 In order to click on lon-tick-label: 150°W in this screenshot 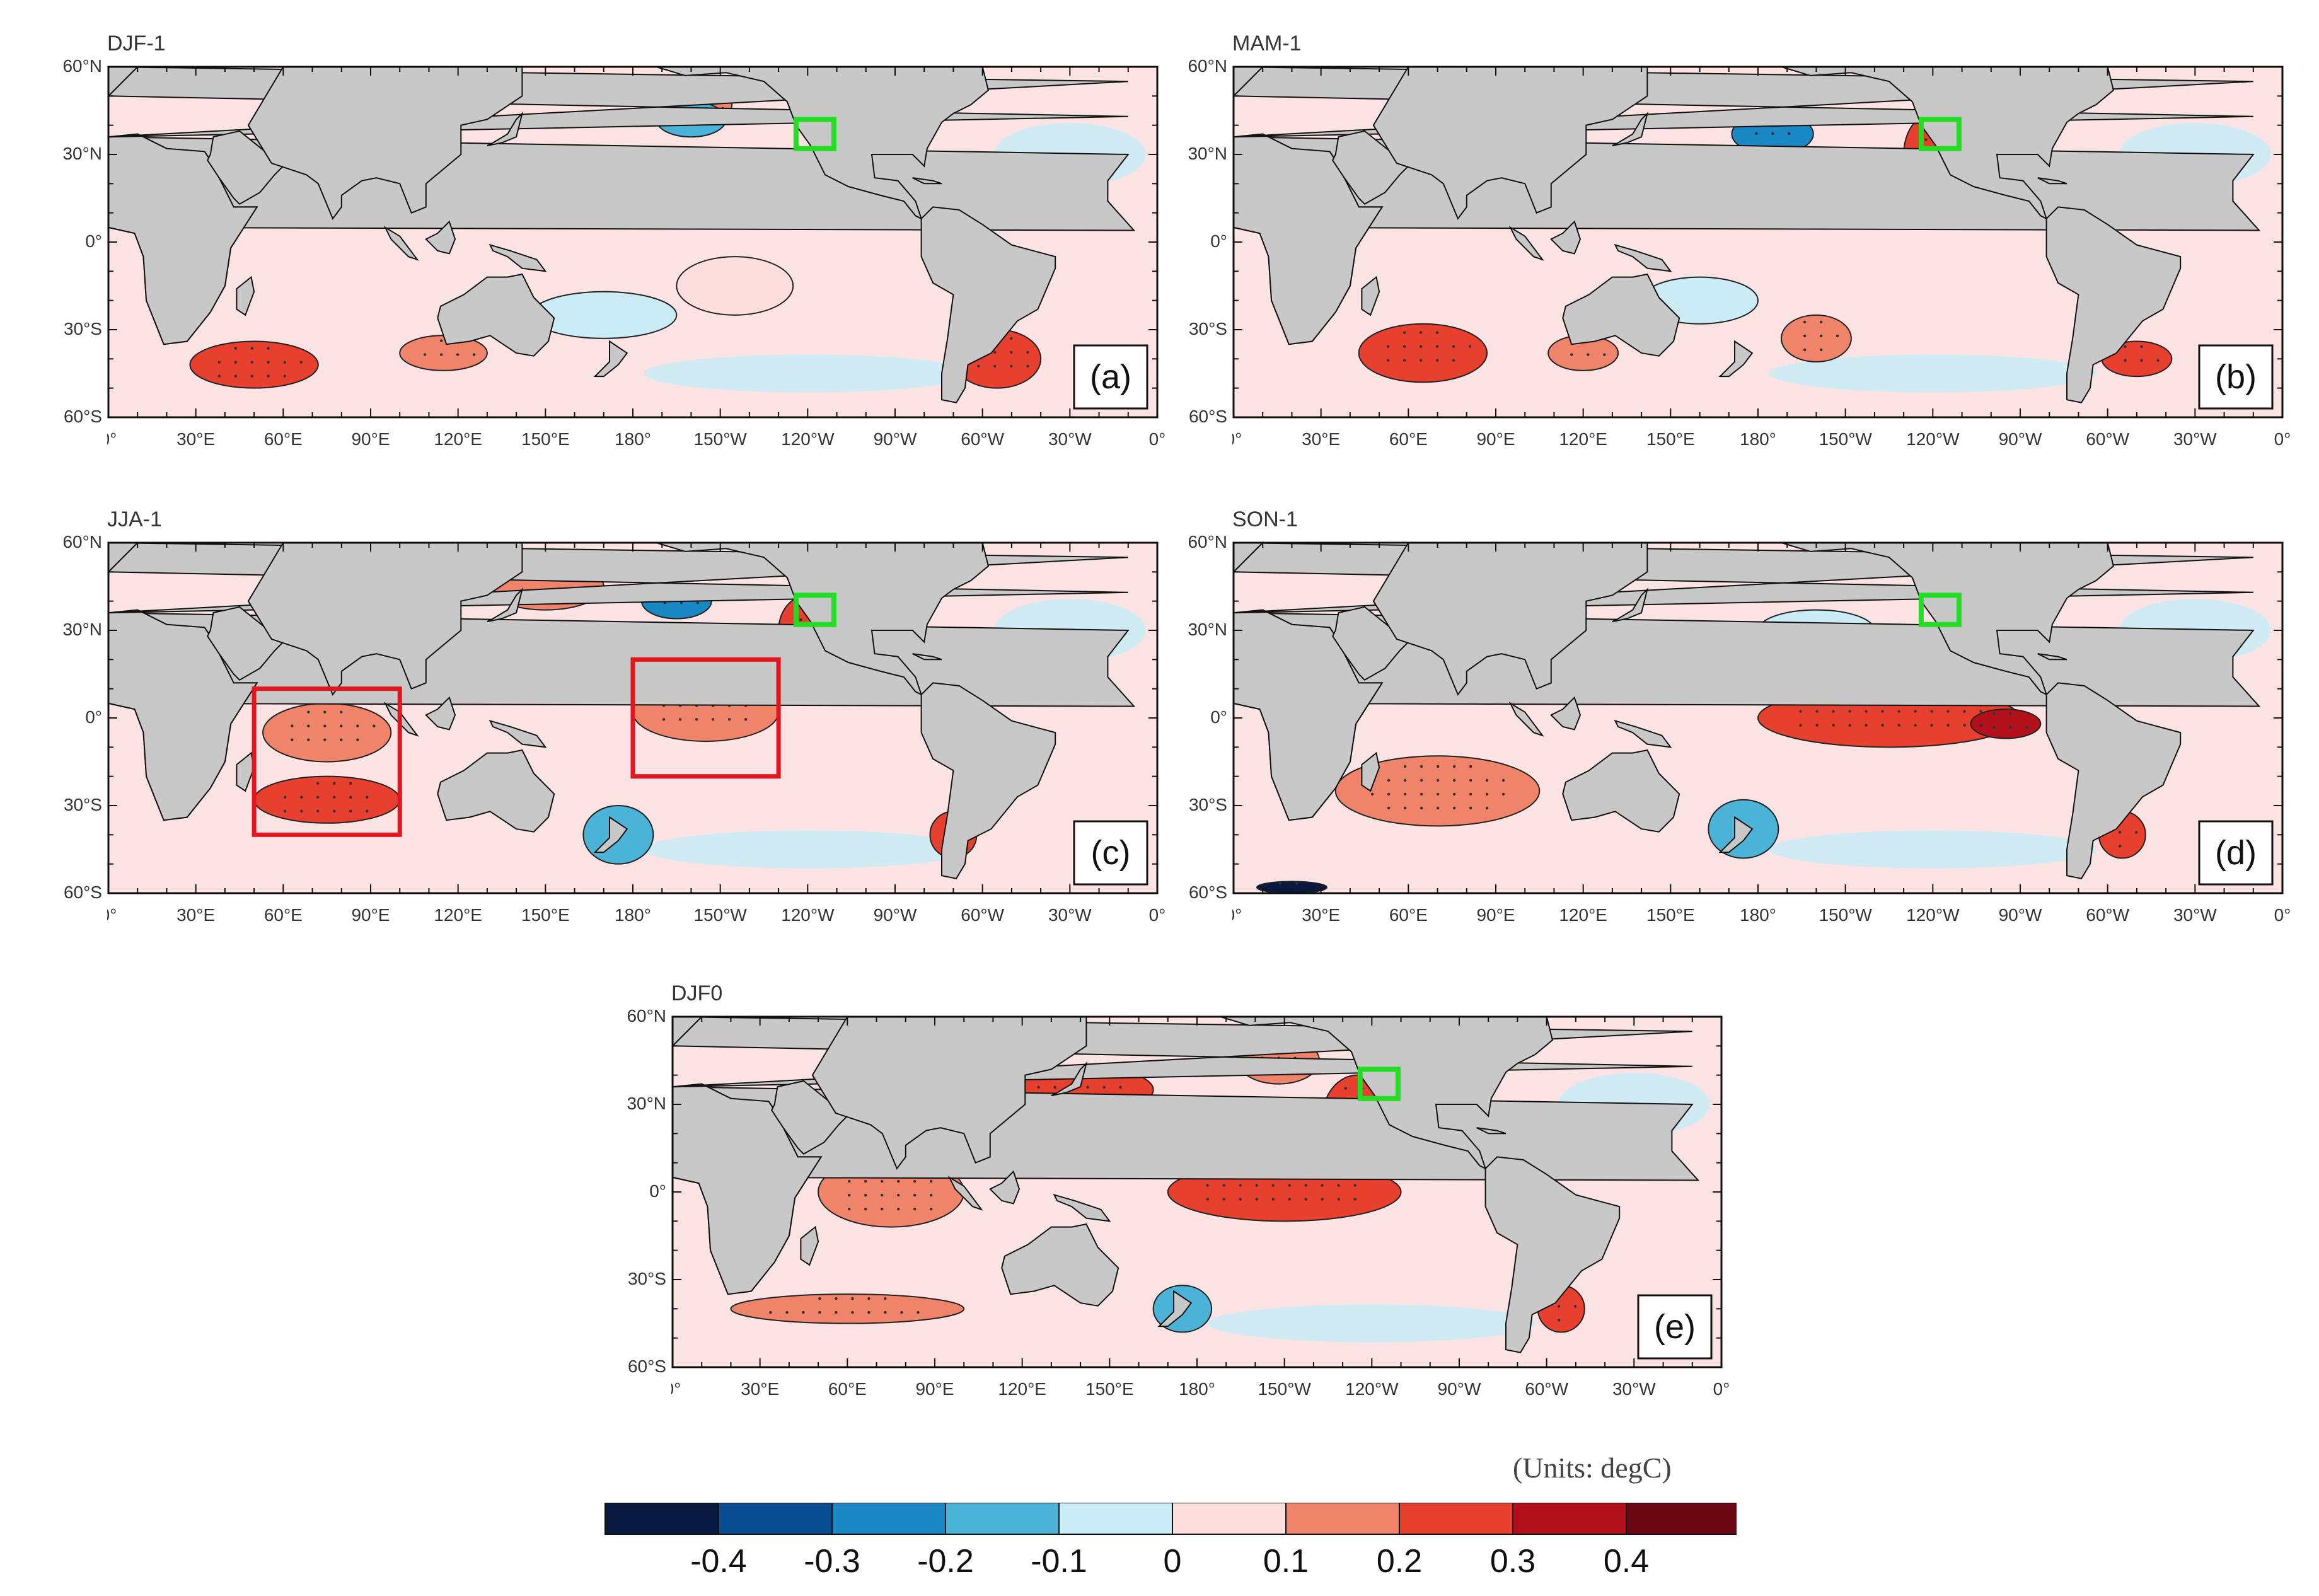, I will do `click(720, 439)`.